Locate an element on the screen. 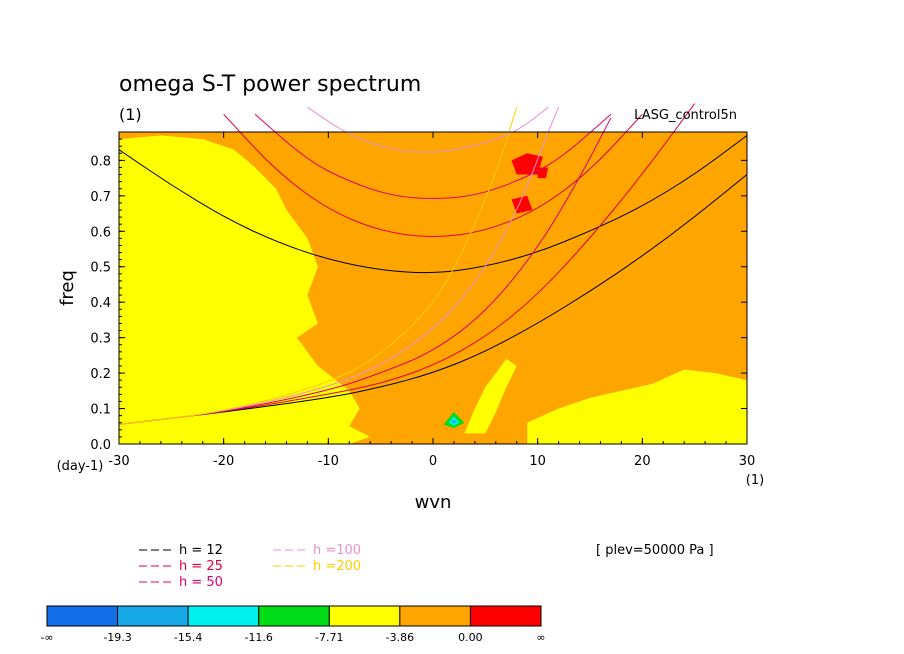 The image size is (904, 654). y-axis-title: freq is located at coordinates (67, 288).